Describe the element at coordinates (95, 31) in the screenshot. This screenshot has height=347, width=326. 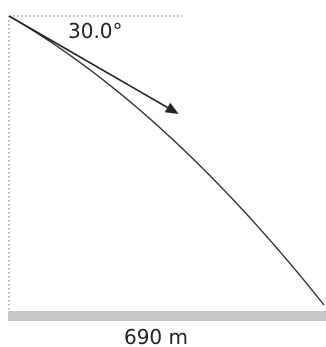
I see `launch-angle-label: 30.0°` at that location.